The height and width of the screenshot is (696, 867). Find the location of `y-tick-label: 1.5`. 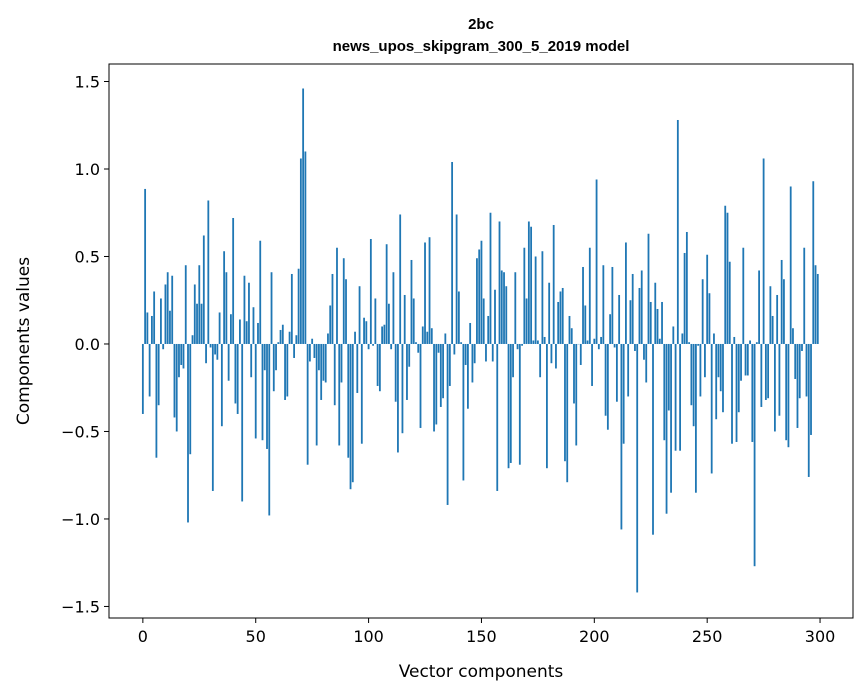

y-tick-label: 1.5 is located at coordinates (87, 81).